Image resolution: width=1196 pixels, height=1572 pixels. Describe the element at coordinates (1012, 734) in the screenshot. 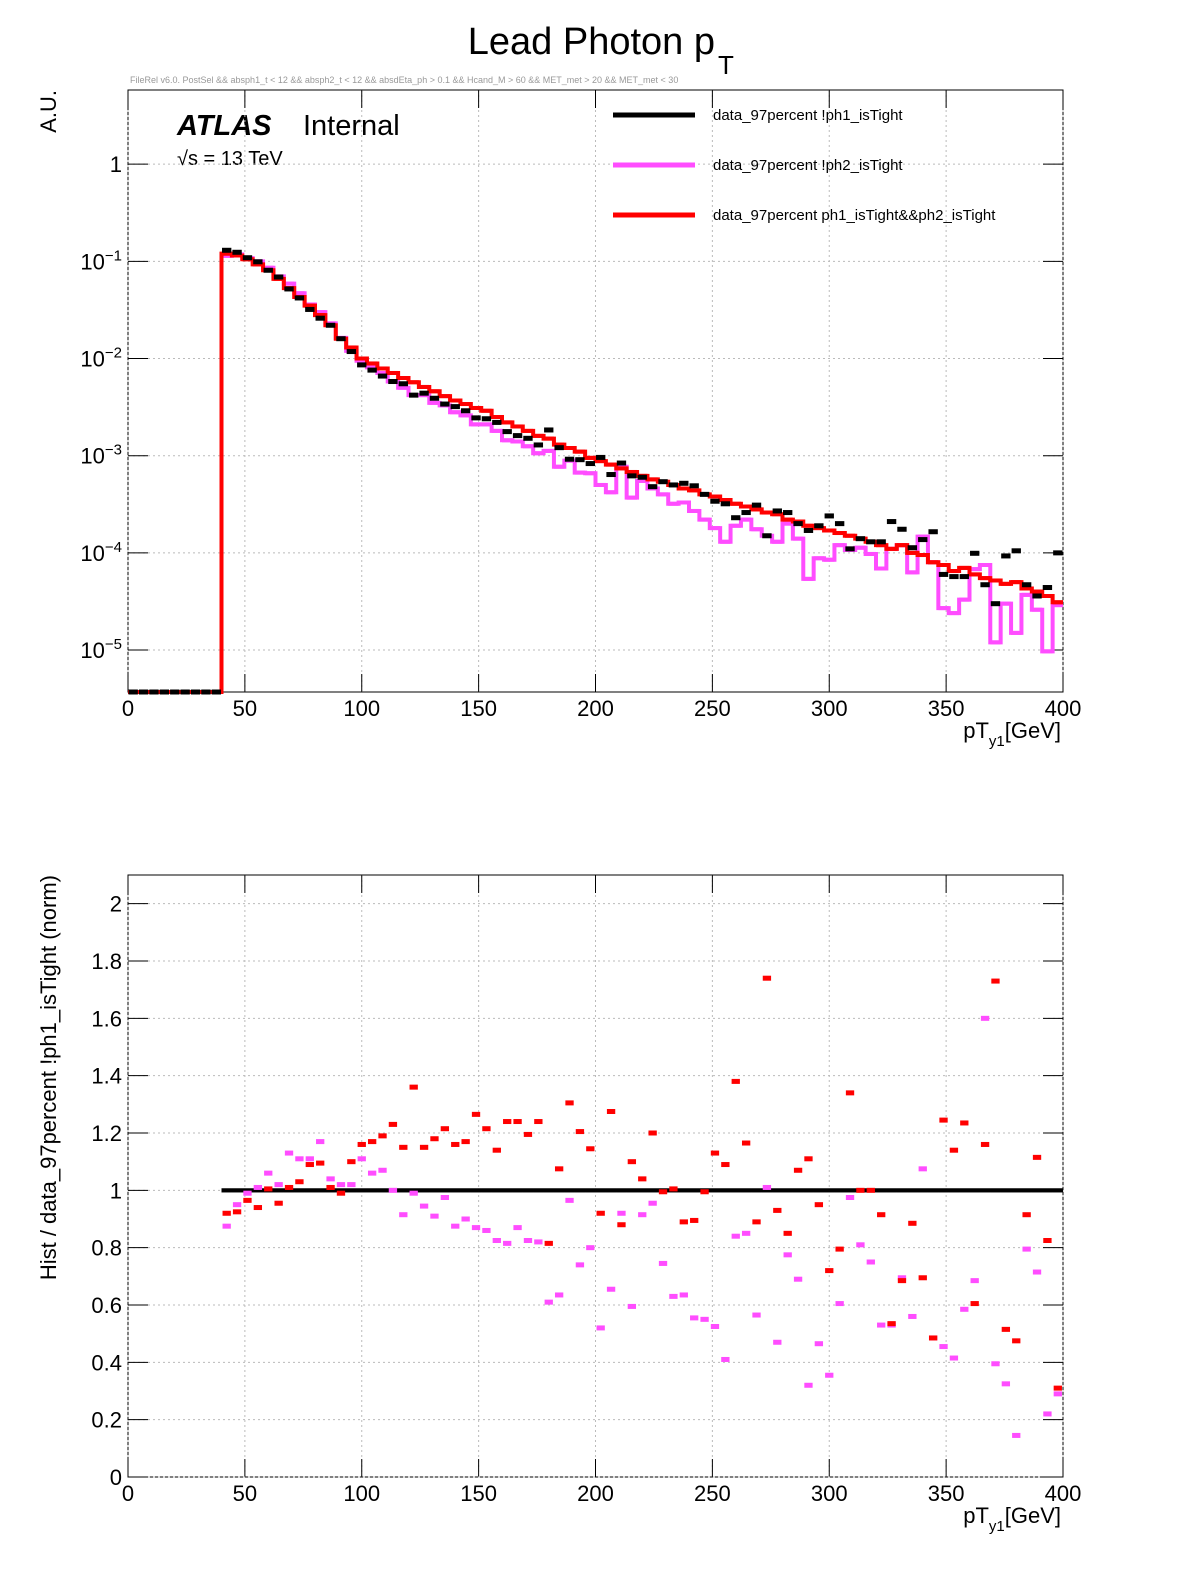

I see `x-axis-label: pTy1[GeV]` at that location.